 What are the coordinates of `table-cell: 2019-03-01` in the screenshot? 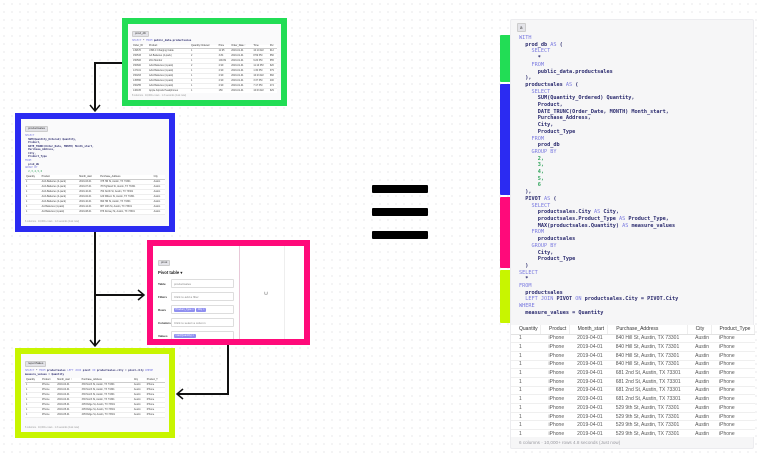 It's located at (89, 182).